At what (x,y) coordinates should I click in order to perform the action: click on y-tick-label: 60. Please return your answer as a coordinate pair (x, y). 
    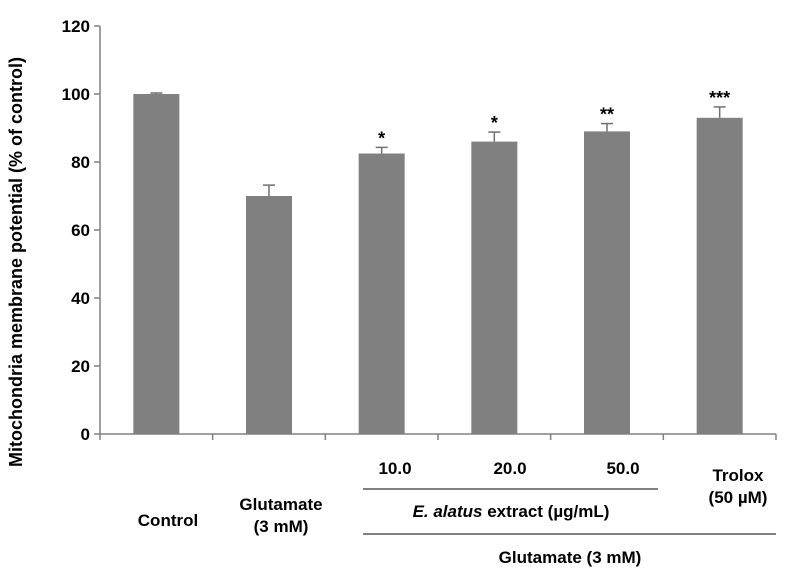
    Looking at the image, I should click on (80, 230).